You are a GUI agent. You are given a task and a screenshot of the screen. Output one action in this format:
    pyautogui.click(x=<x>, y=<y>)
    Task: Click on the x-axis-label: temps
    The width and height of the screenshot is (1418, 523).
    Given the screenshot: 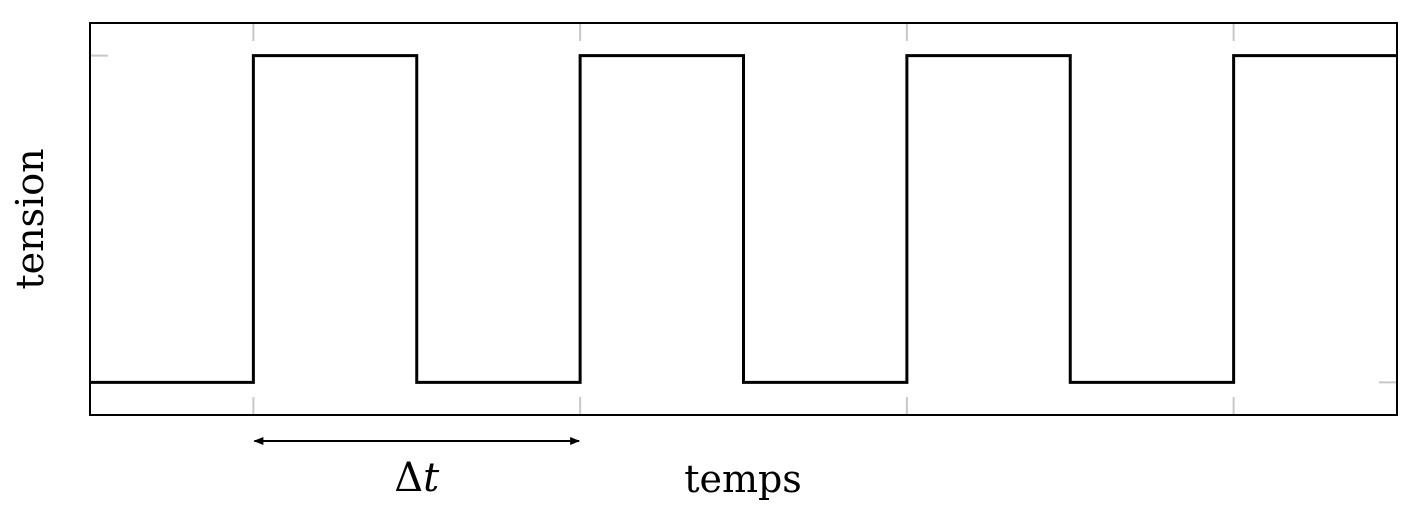 What is the action you would take?
    pyautogui.click(x=743, y=479)
    